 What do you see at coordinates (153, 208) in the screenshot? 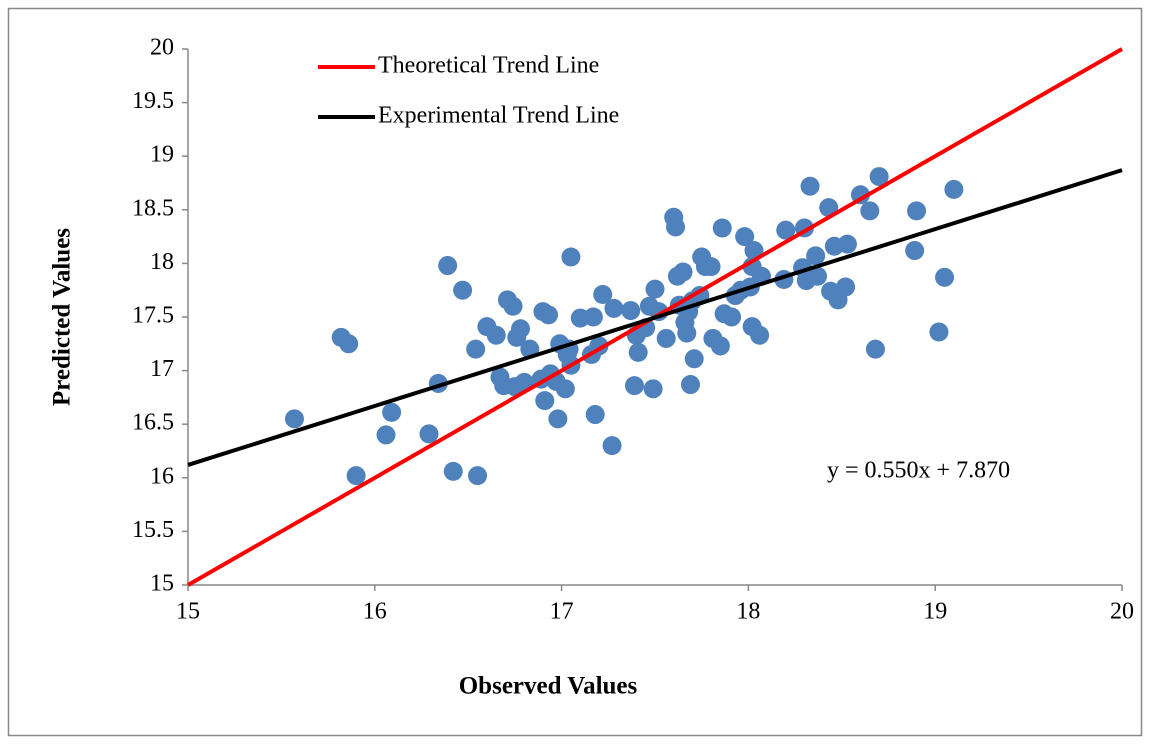
I see `y-tick-label: 18.5` at bounding box center [153, 208].